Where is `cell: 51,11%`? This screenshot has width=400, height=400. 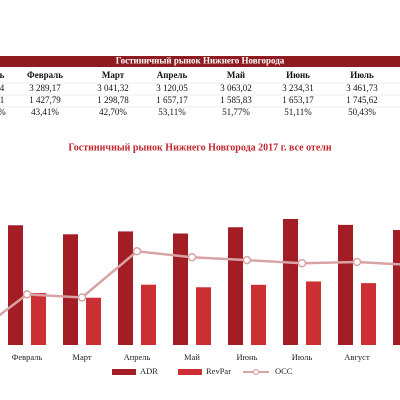 cell: 51,11% is located at coordinates (298, 112).